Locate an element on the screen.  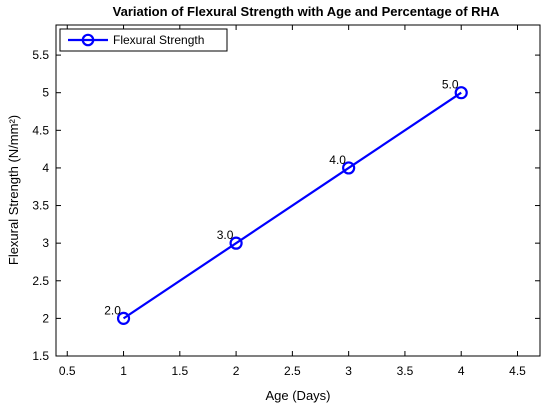
legend-label: Flexural Strength is located at coordinates (158, 40).